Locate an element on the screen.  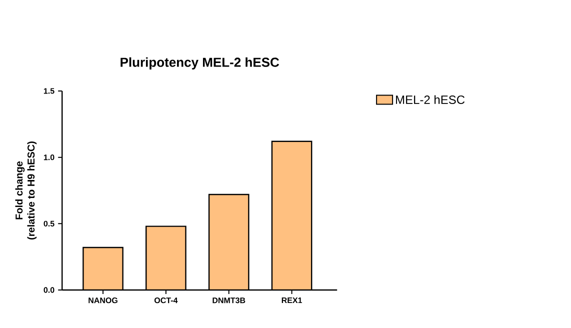
legend-label: MEL-2 hESC is located at coordinates (430, 99).